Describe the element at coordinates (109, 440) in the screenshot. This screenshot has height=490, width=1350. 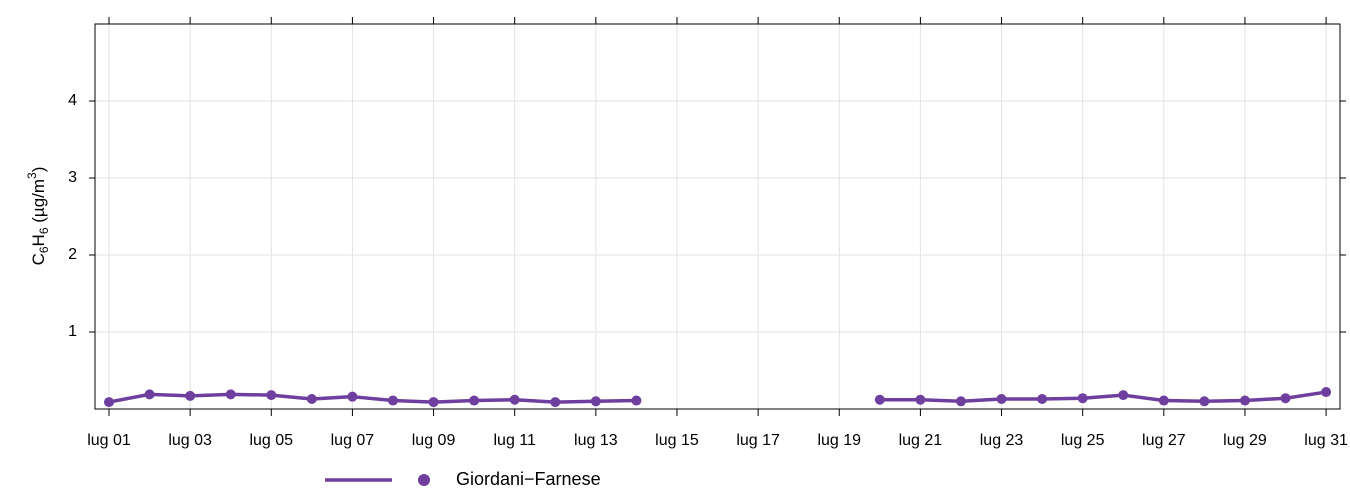
I see `x-tick-label: lug 01` at that location.